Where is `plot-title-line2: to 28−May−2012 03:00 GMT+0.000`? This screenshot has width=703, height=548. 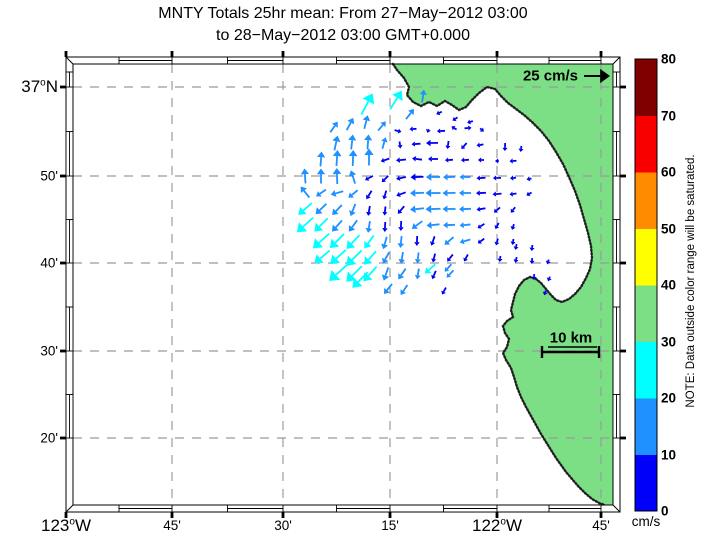 plot-title-line2: to 28−May−2012 03:00 GMT+0.000 is located at coordinates (343, 35).